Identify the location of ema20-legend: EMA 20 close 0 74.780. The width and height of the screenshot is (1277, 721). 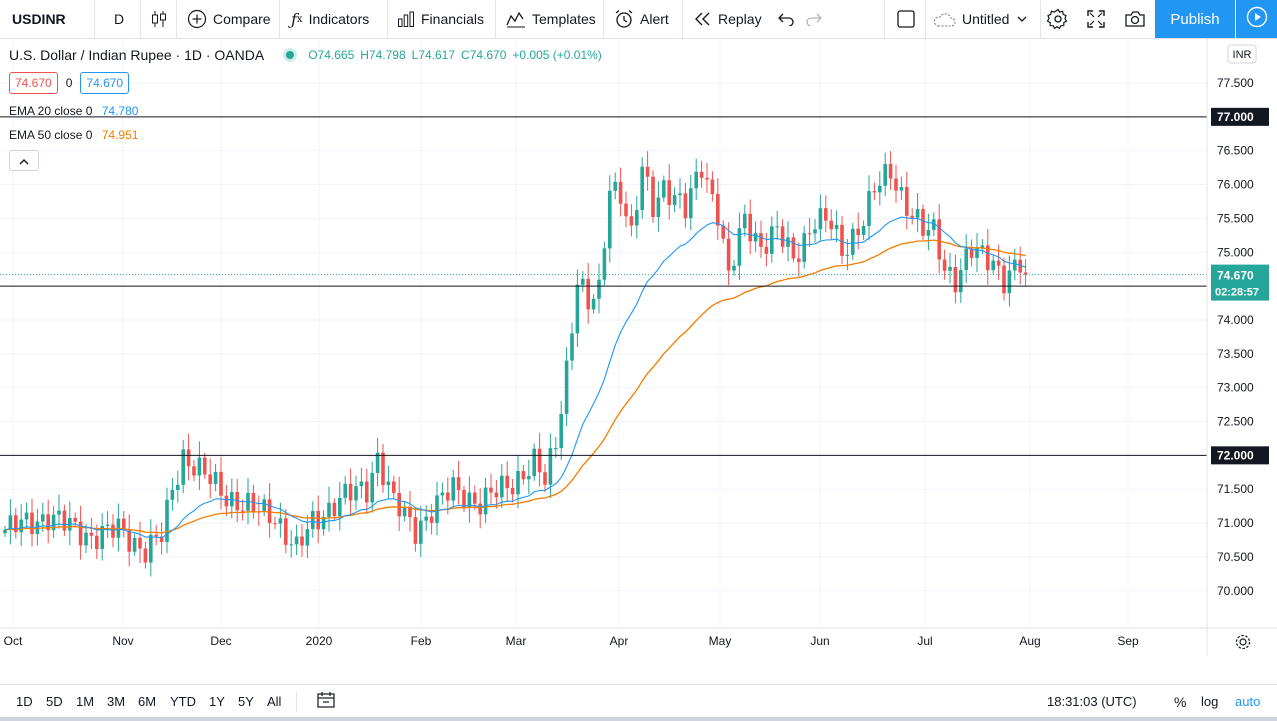
(73, 111).